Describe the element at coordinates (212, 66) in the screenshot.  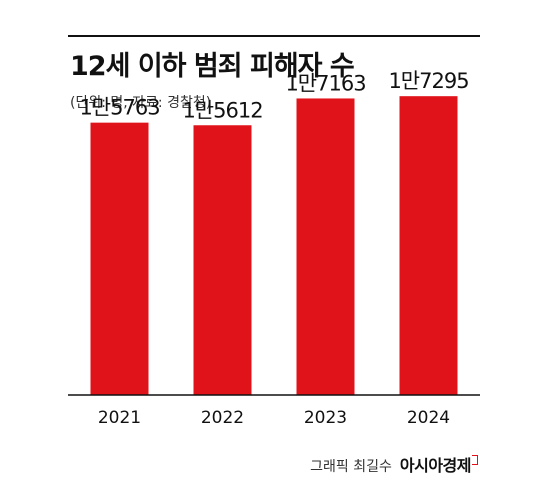
I see `chart-title: 12세 이하 범죄 피해자 수` at that location.